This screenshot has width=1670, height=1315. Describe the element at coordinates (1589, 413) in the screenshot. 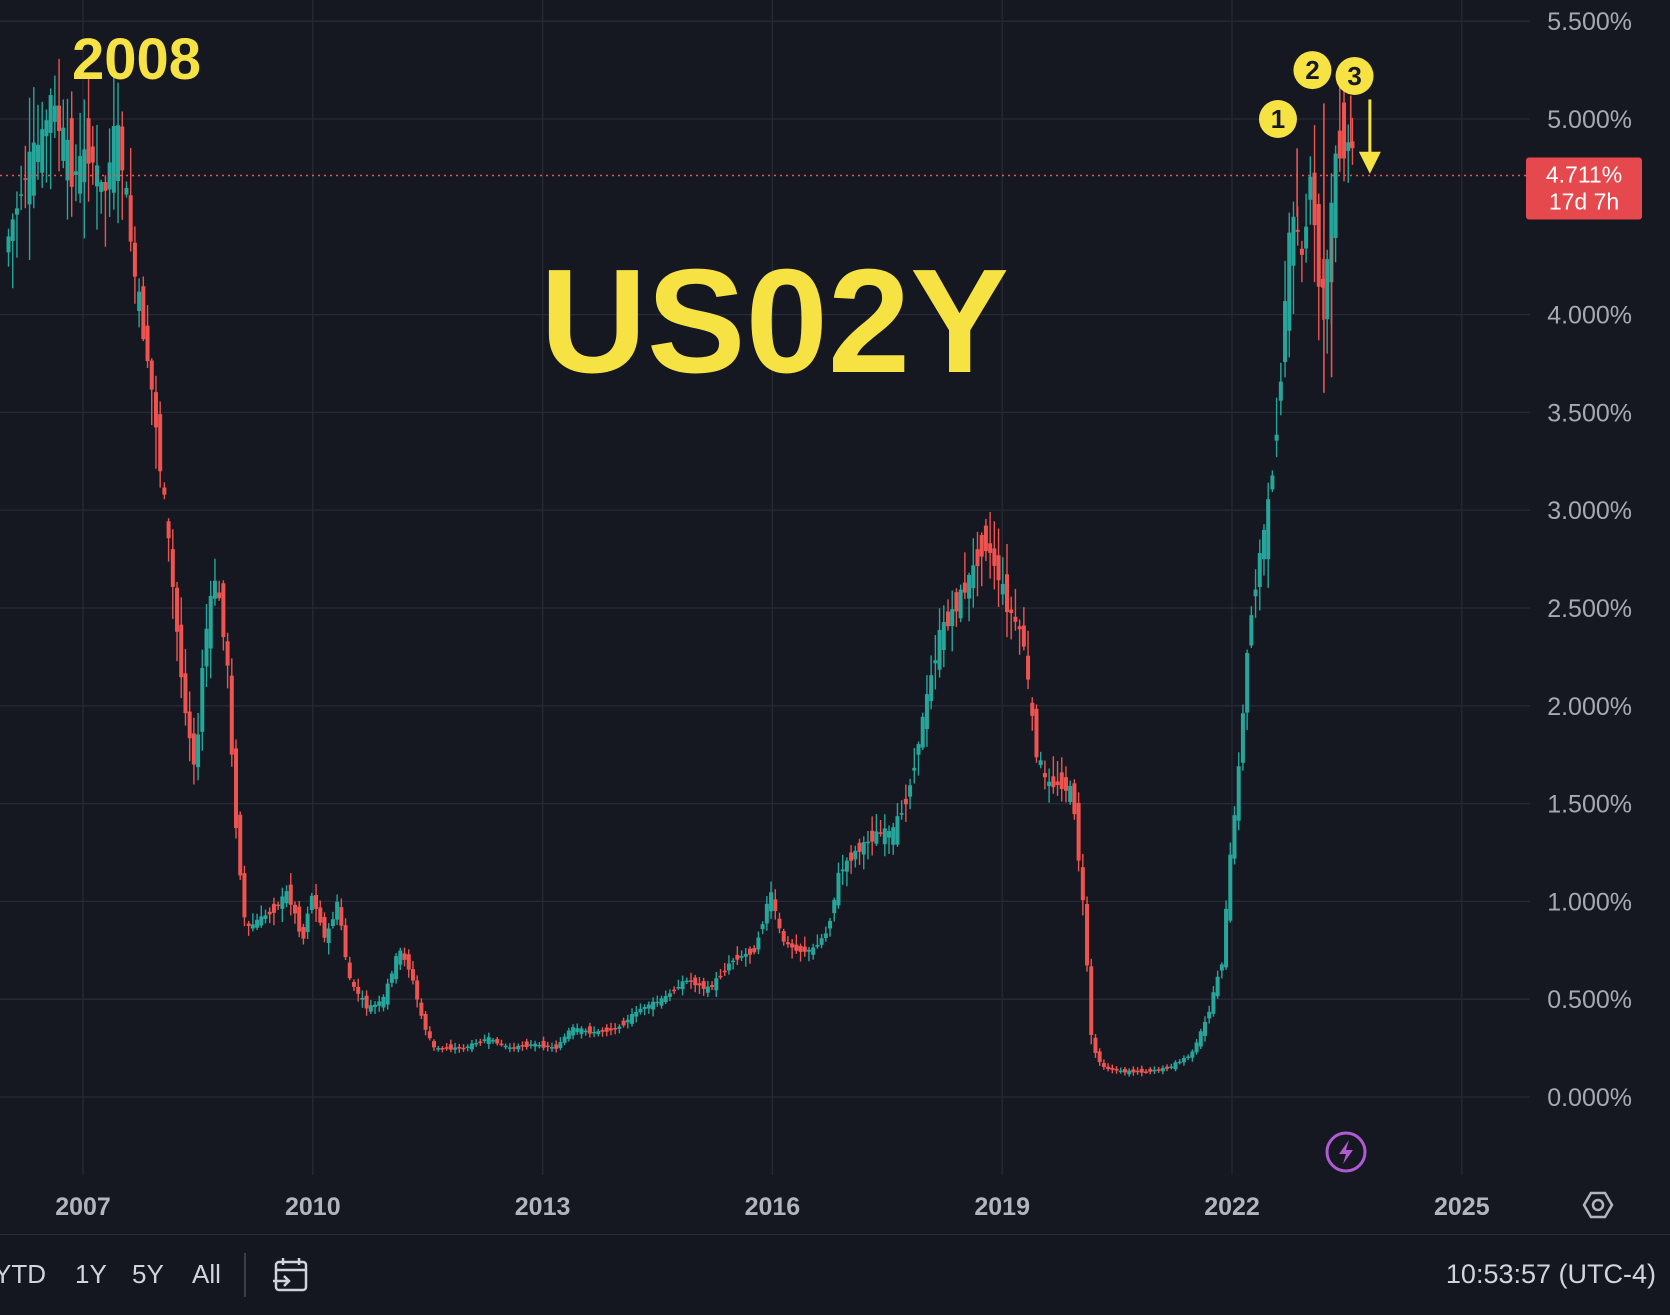

I see `y-tick-label: 3.500%` at that location.